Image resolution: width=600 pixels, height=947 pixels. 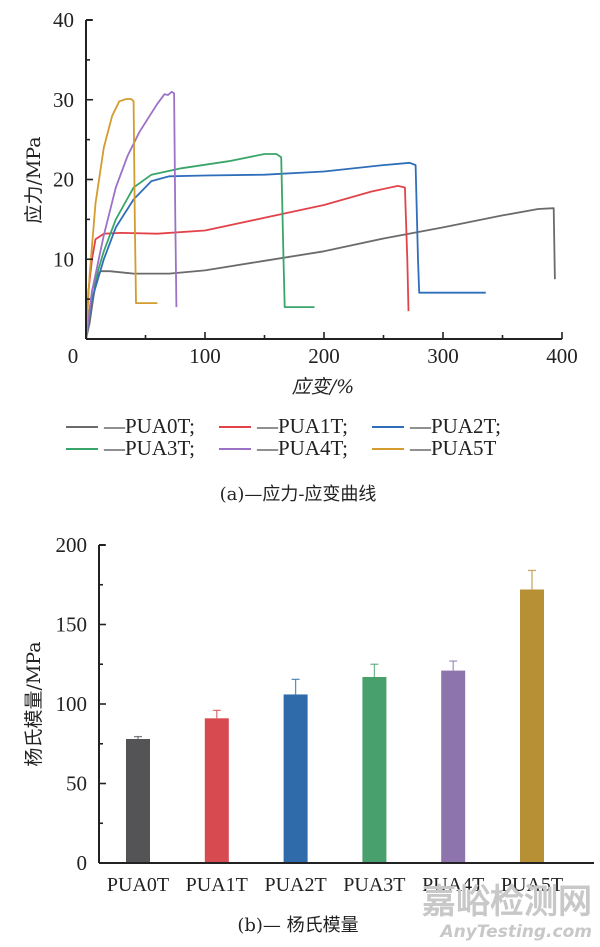 I want to click on y-tick-label: 0, so click(x=82, y=863).